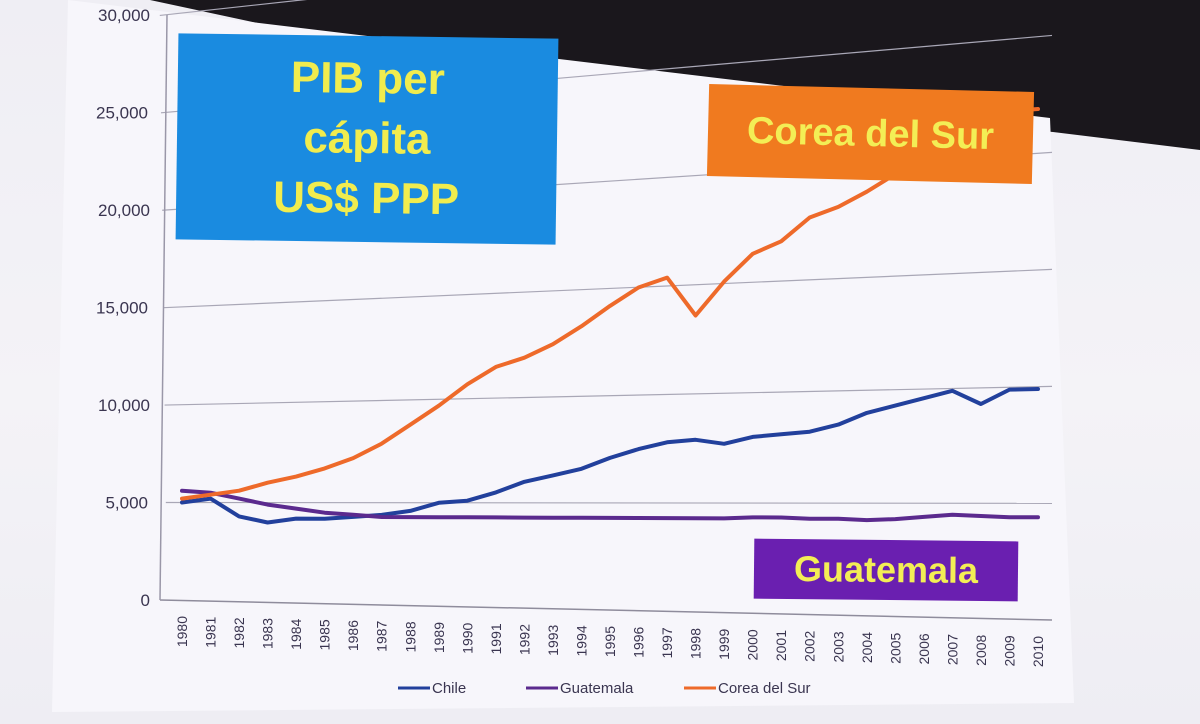  Describe the element at coordinates (467, 637) in the screenshot. I see `x-tick-label: 1990` at that location.